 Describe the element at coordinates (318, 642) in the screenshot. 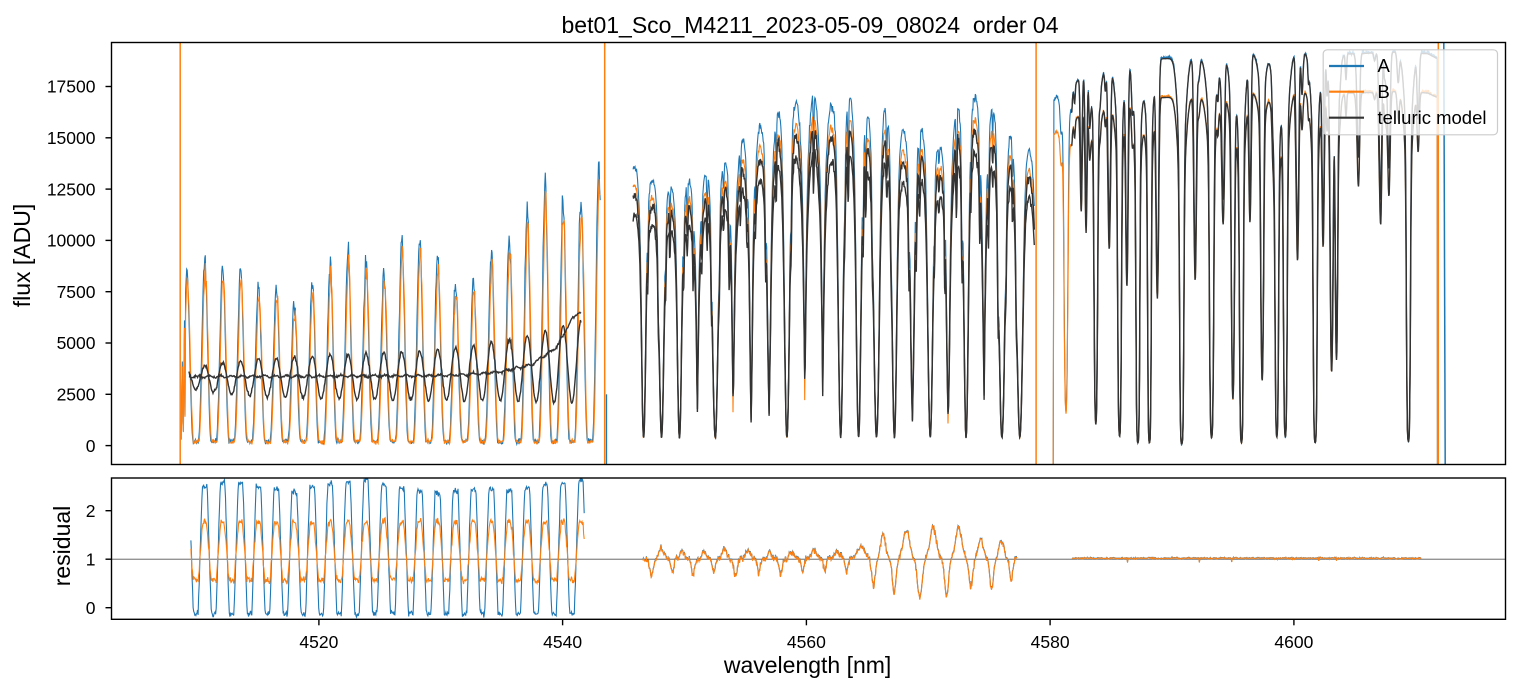

I see `svg-text: 4520` at that location.